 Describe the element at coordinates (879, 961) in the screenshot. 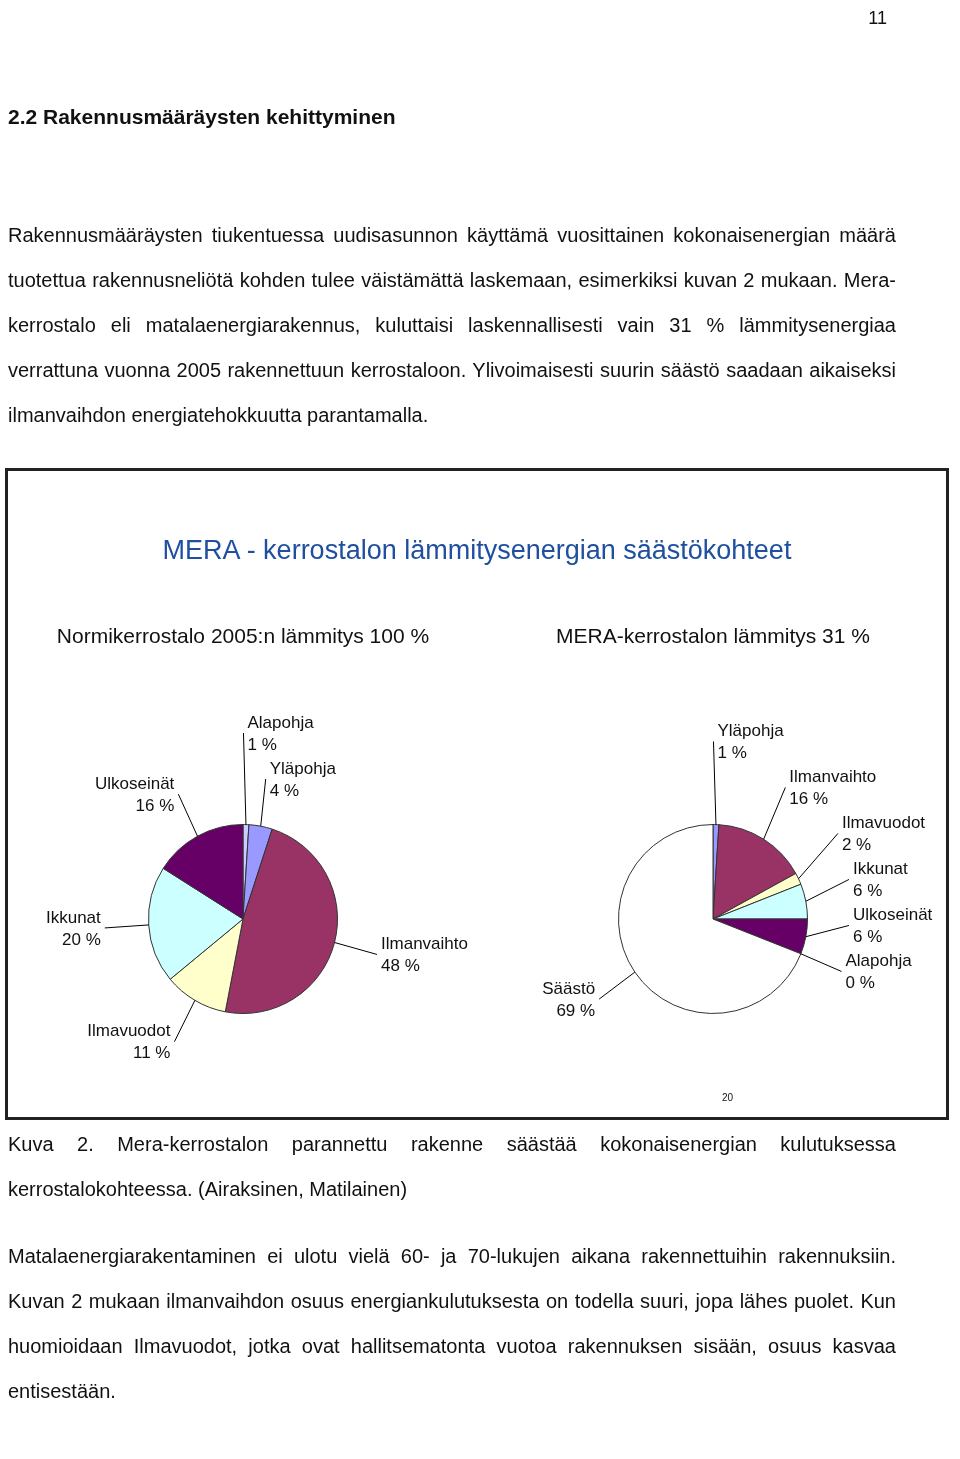

I see `legend-label: Alapohja` at that location.